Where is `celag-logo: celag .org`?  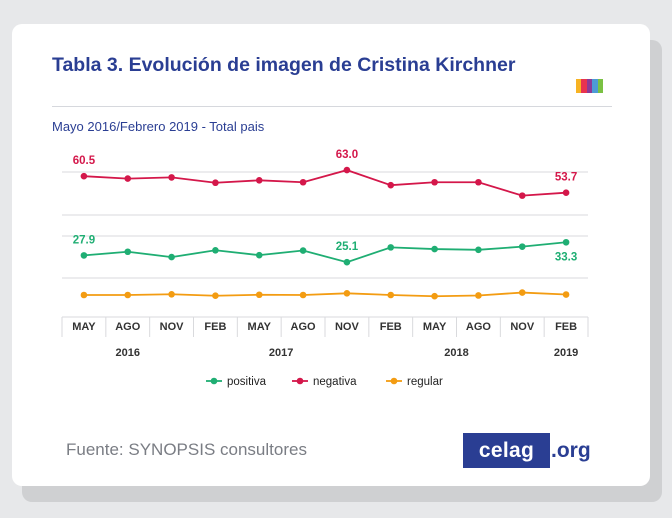 celag-logo: celag .org is located at coordinates (527, 450).